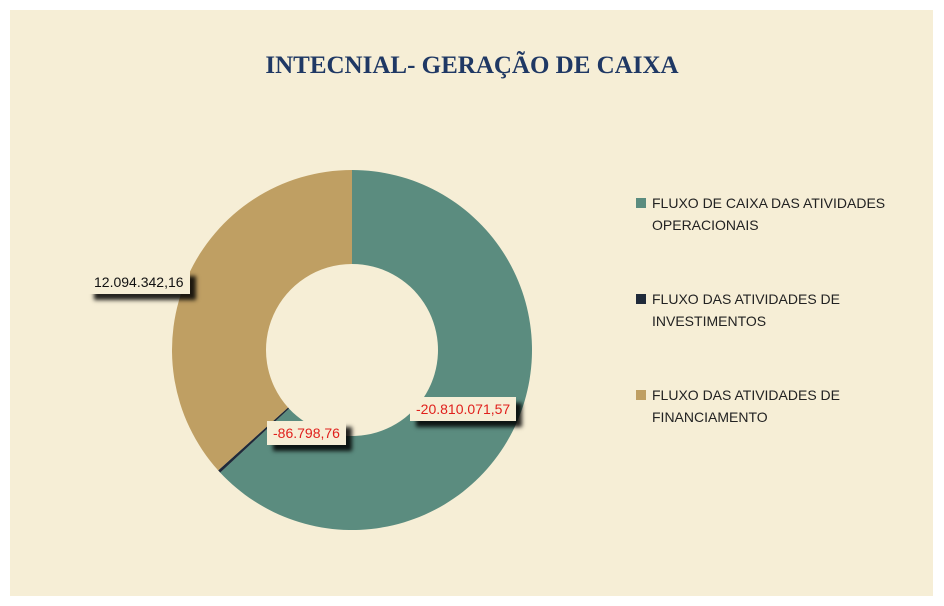  I want to click on legend-label: FLUXO DAS ATIVIDADES DE FINANCIAMENTO, so click(746, 406).